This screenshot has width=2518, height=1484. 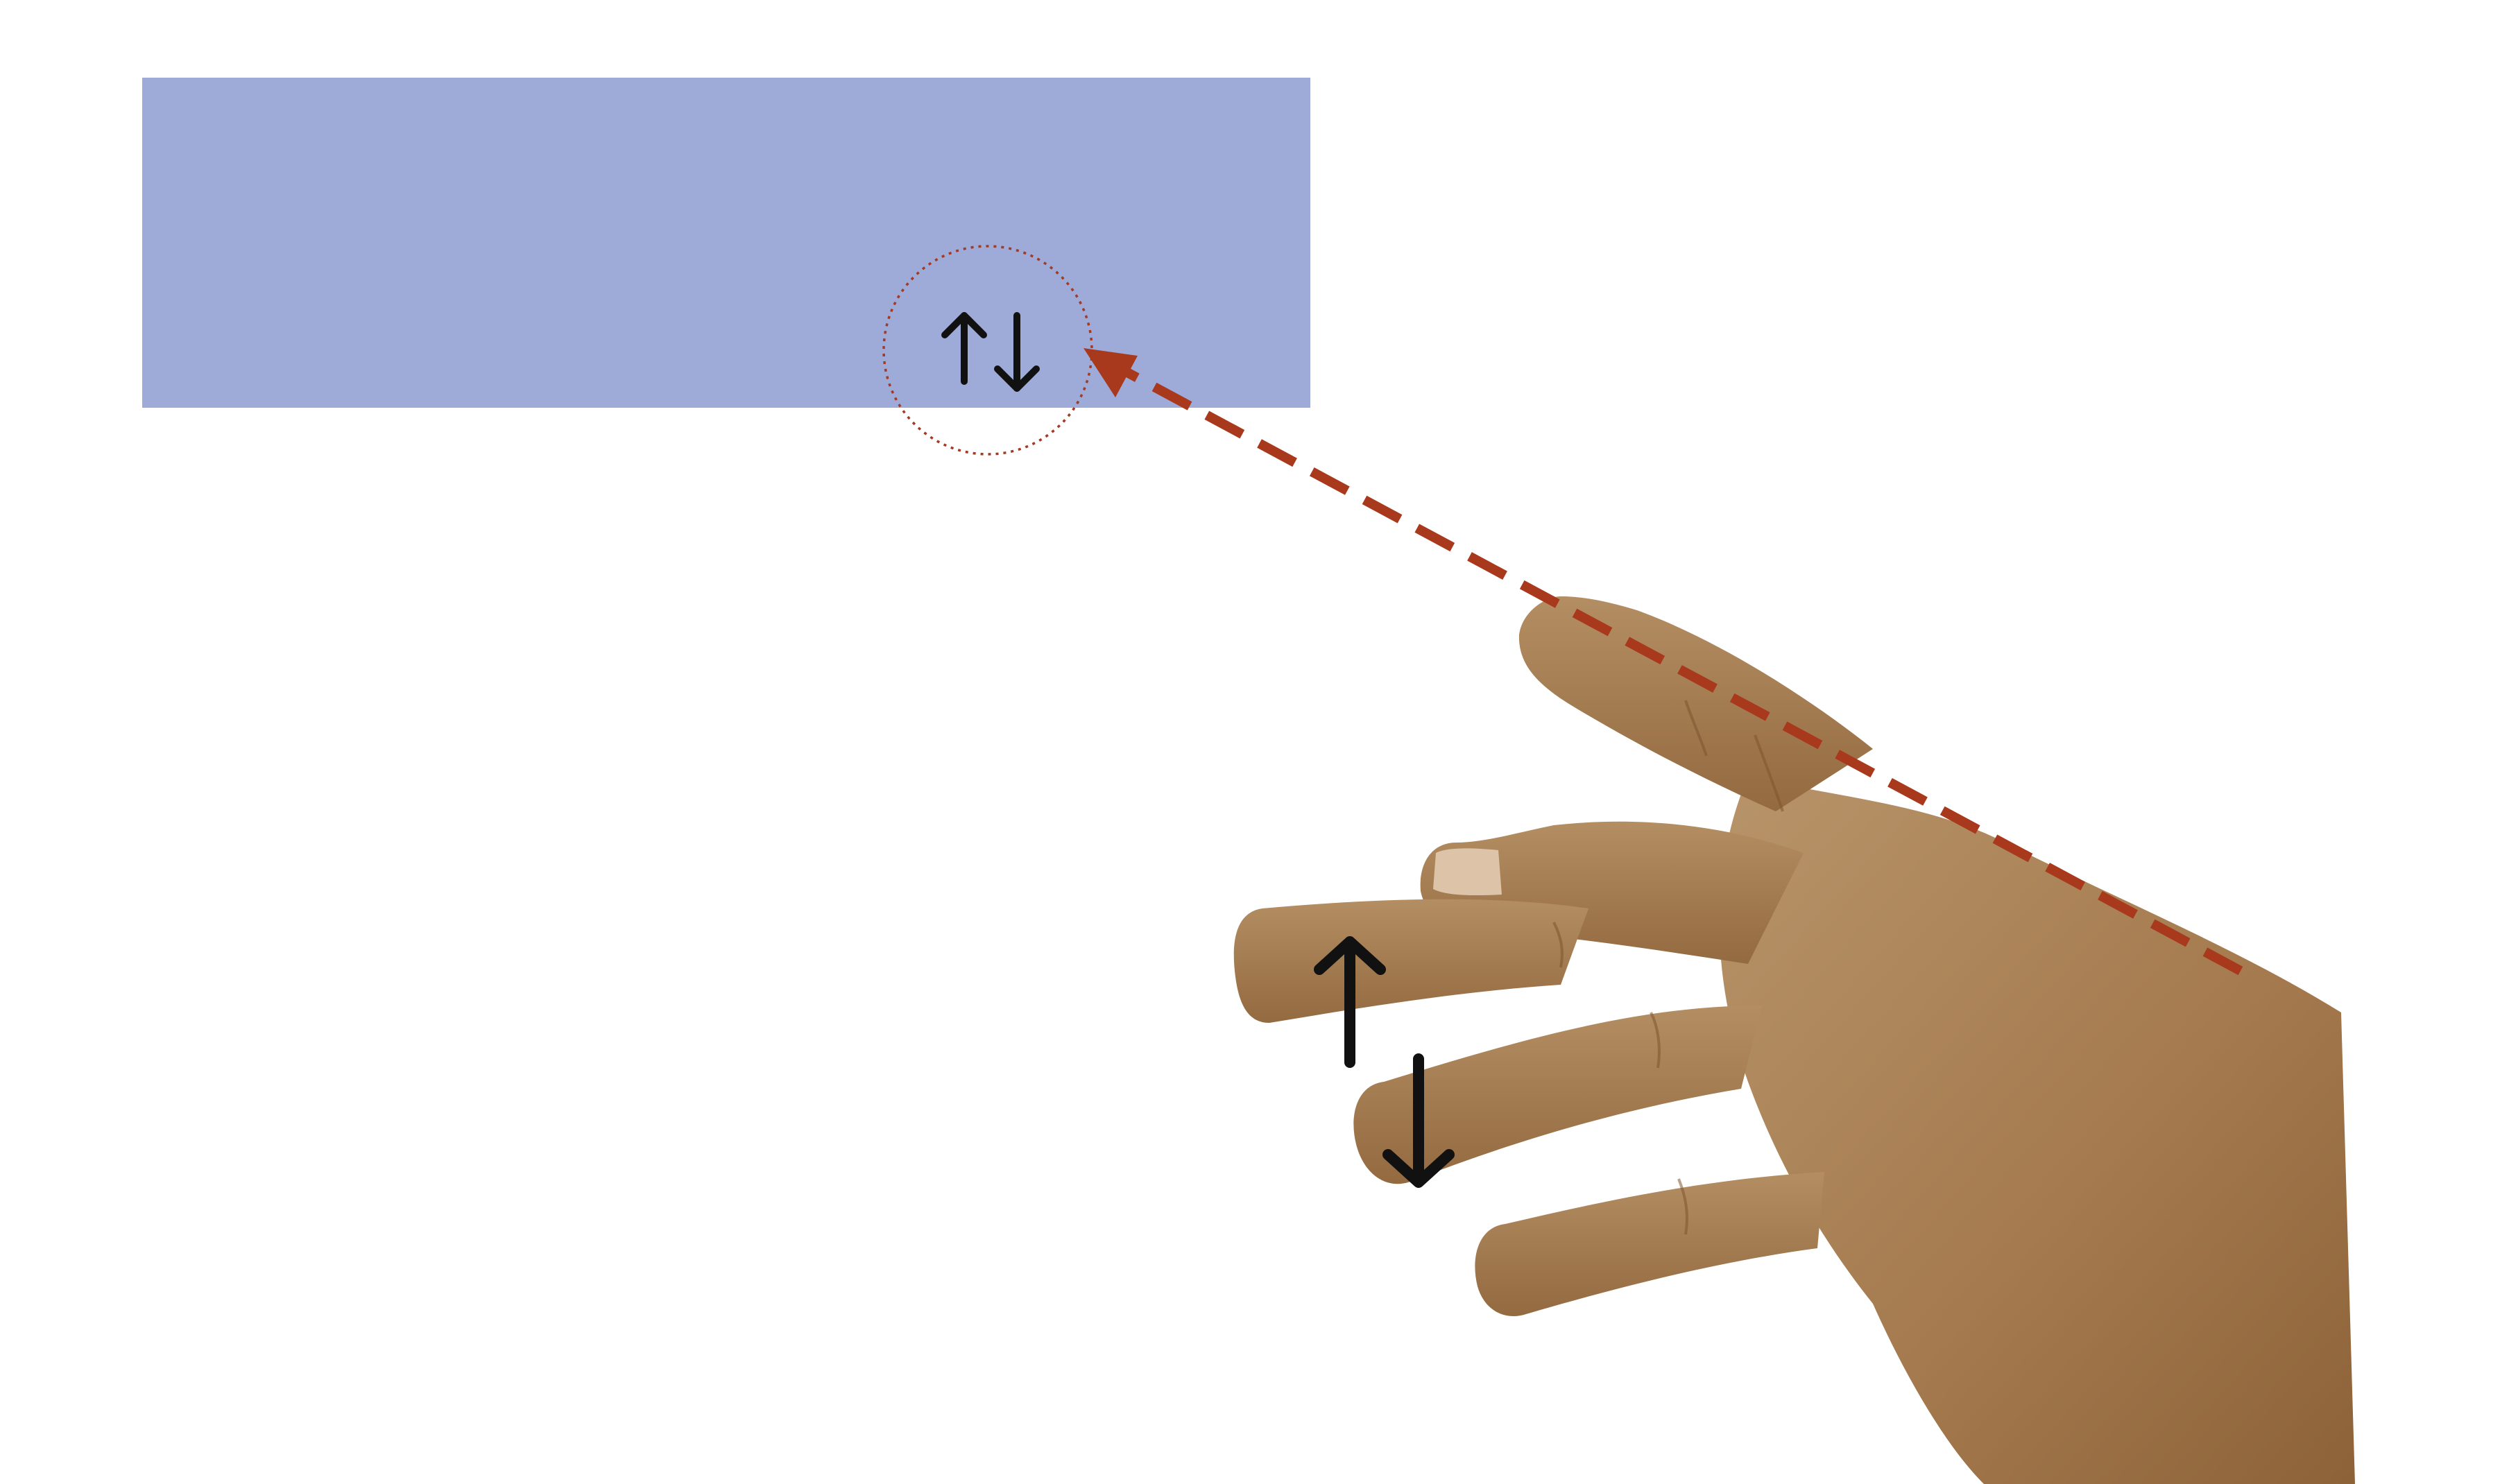 I want to click on thumbnail, so click(x=1467, y=872).